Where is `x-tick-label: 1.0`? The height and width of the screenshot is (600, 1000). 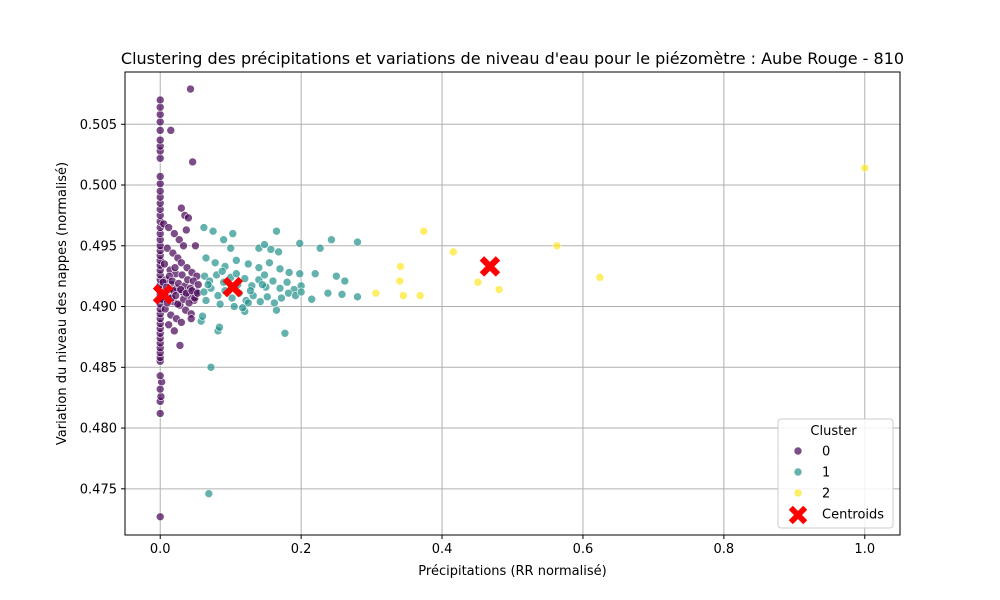 x-tick-label: 1.0 is located at coordinates (864, 549).